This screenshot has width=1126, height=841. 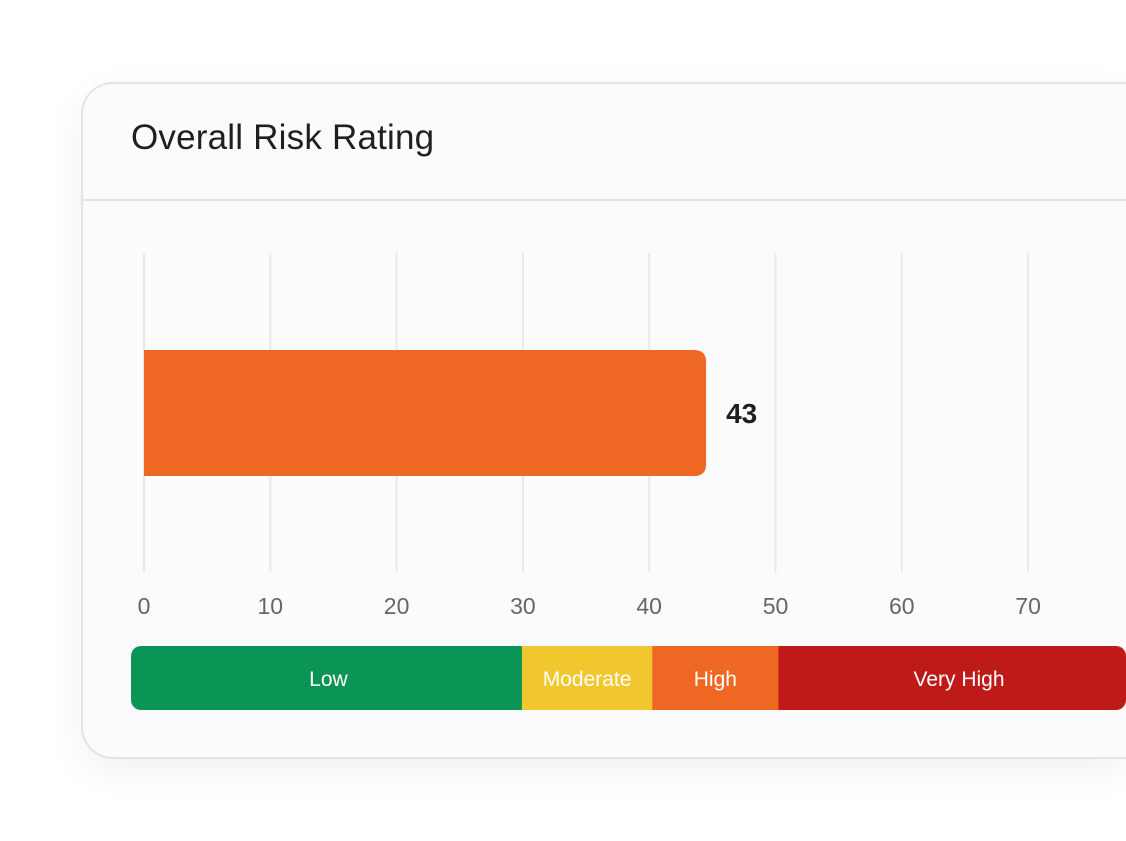 I want to click on risk-band-label: Very High, so click(x=958, y=679).